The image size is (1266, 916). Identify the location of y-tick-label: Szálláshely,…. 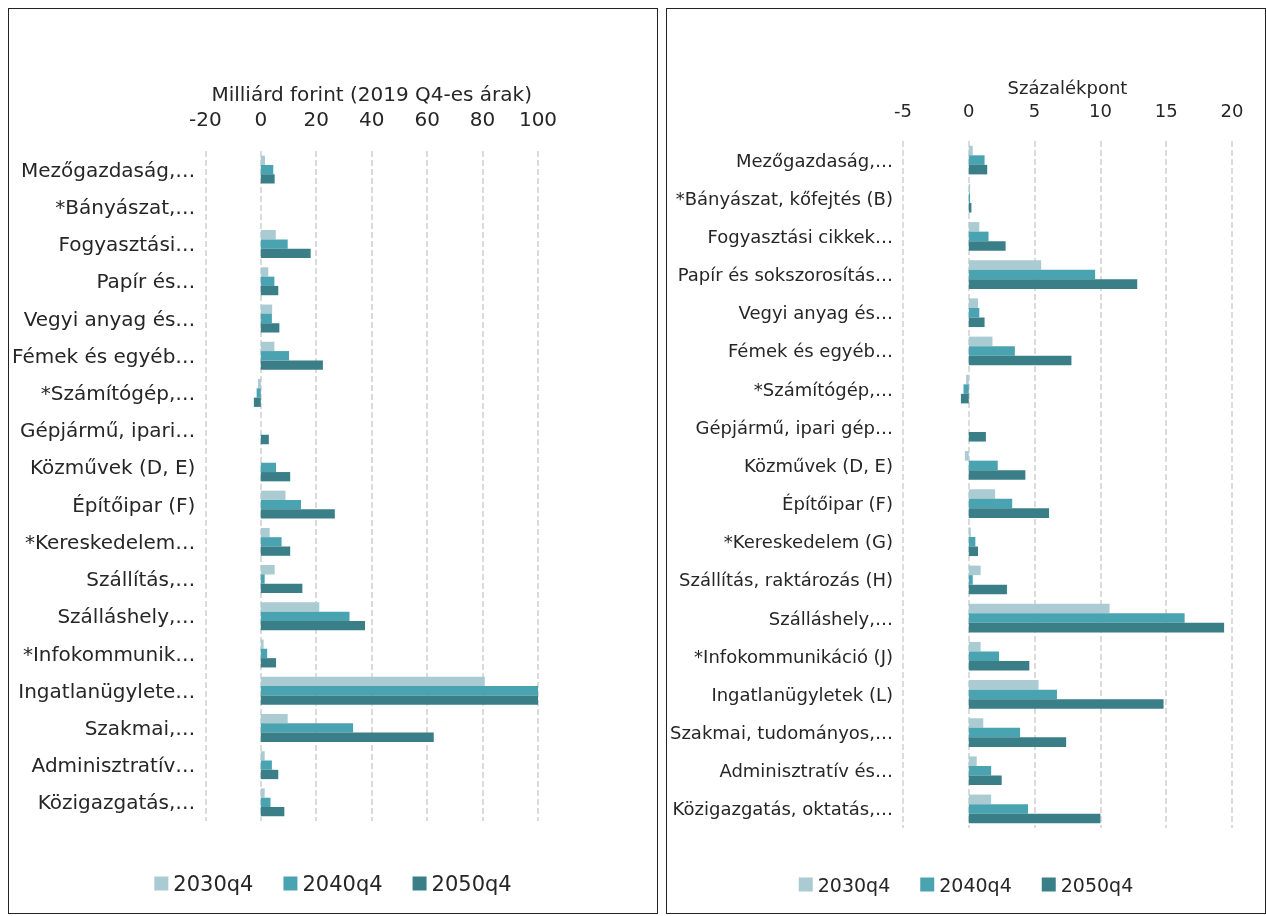
(830, 618).